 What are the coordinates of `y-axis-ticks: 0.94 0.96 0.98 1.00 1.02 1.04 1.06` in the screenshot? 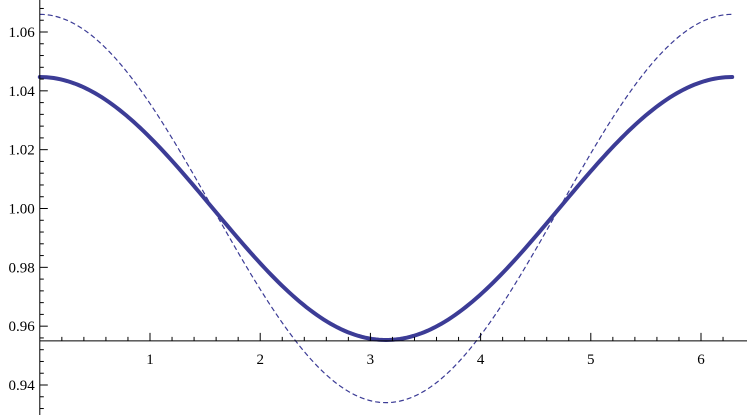 It's located at (28, 208).